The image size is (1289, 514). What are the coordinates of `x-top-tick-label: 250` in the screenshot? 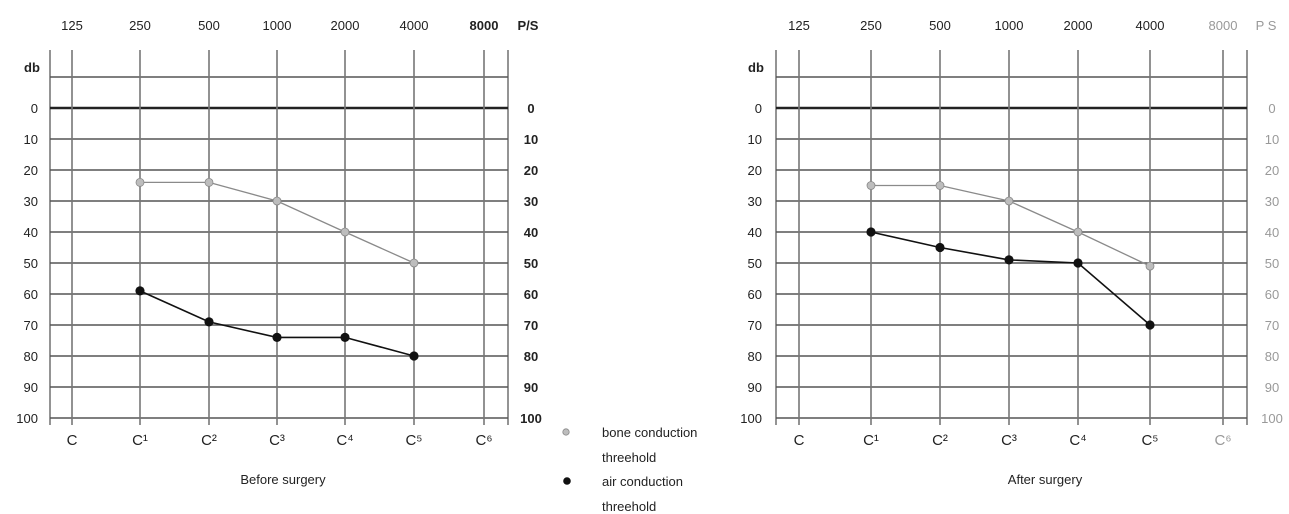 It's located at (140, 25).